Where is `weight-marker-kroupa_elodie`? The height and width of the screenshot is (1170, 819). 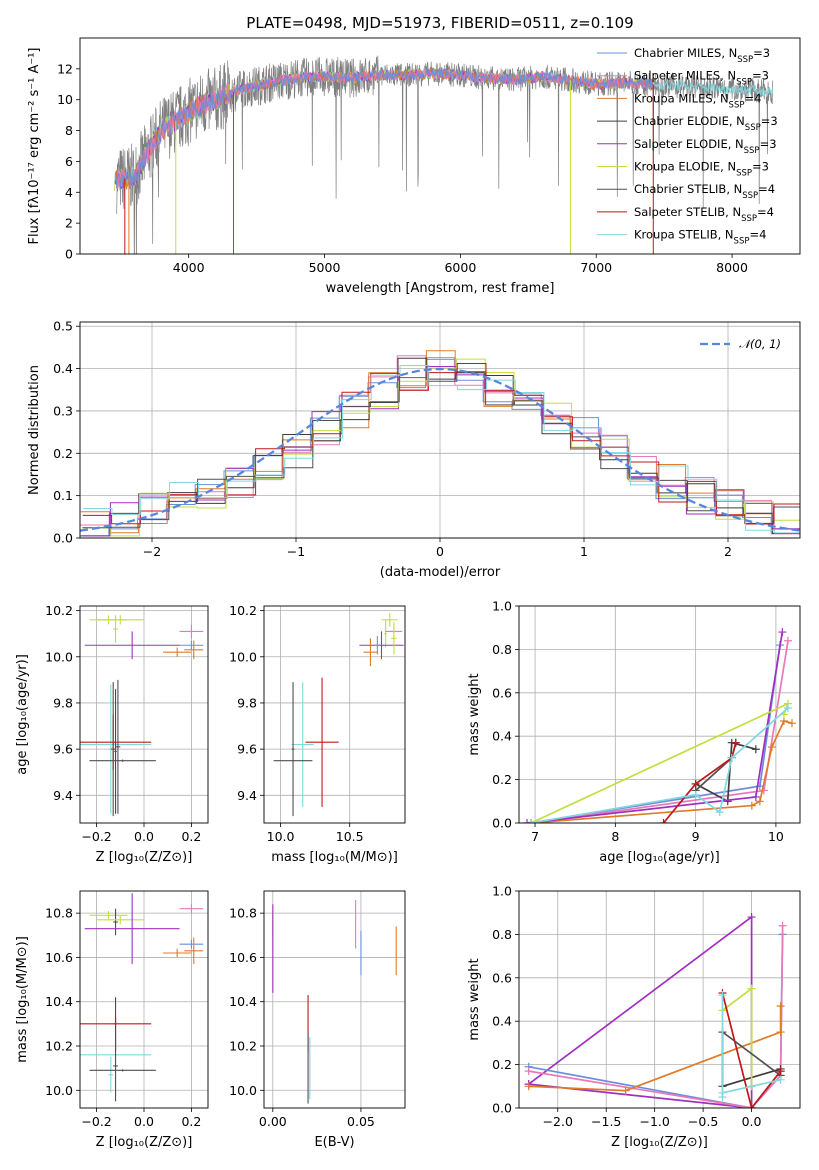
weight-marker-kroupa_elodie is located at coordinates (751, 988).